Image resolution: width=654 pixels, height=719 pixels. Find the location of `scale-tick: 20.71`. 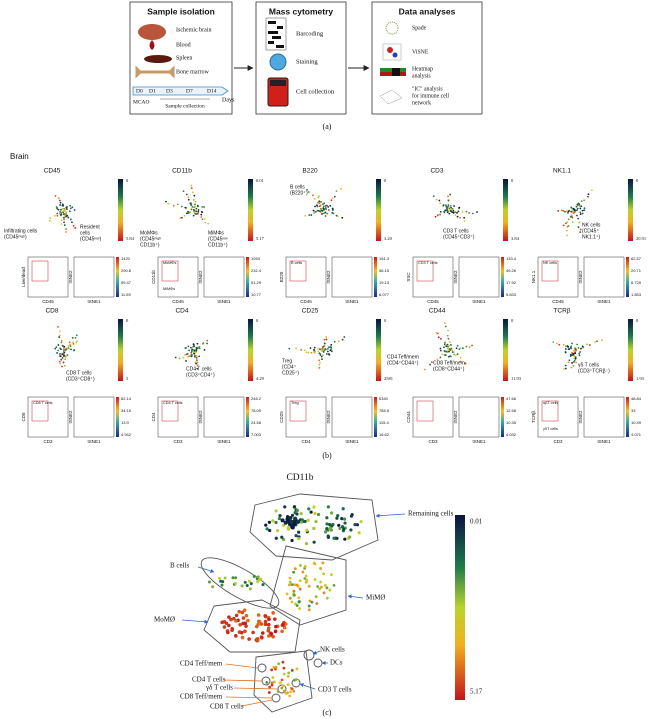

scale-tick: 20.71 is located at coordinates (636, 270).